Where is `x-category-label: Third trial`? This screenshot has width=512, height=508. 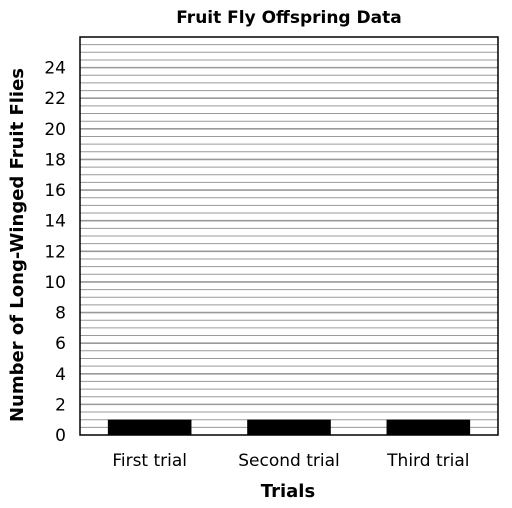
x-category-label: Third trial is located at coordinates (427, 461).